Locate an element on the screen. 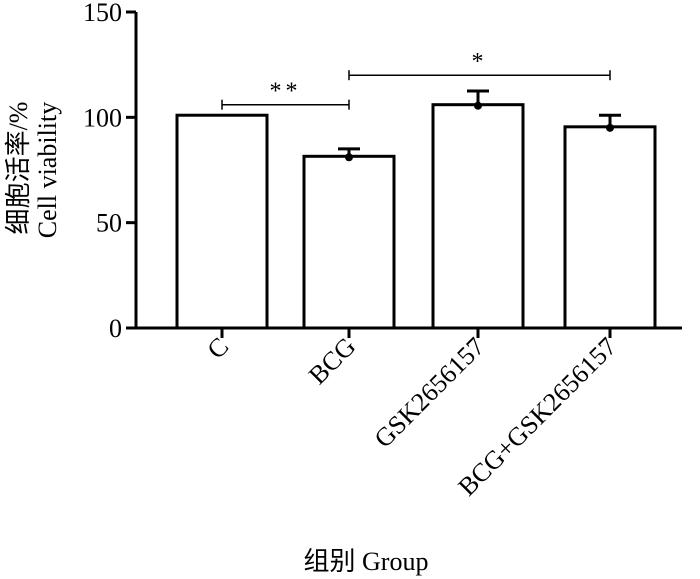 This screenshot has width=700, height=579. y-tick-label-0: 0 is located at coordinates (115, 328).